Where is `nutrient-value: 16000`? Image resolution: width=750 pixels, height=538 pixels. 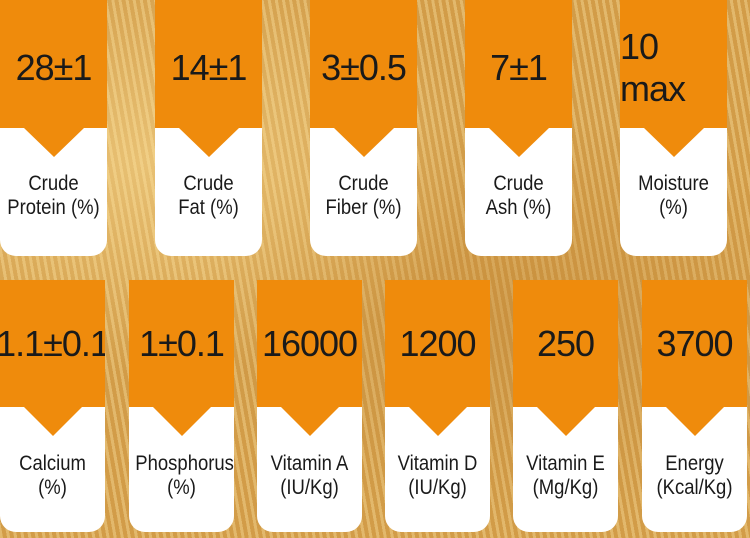
nutrient-value: 16000 is located at coordinates (309, 343).